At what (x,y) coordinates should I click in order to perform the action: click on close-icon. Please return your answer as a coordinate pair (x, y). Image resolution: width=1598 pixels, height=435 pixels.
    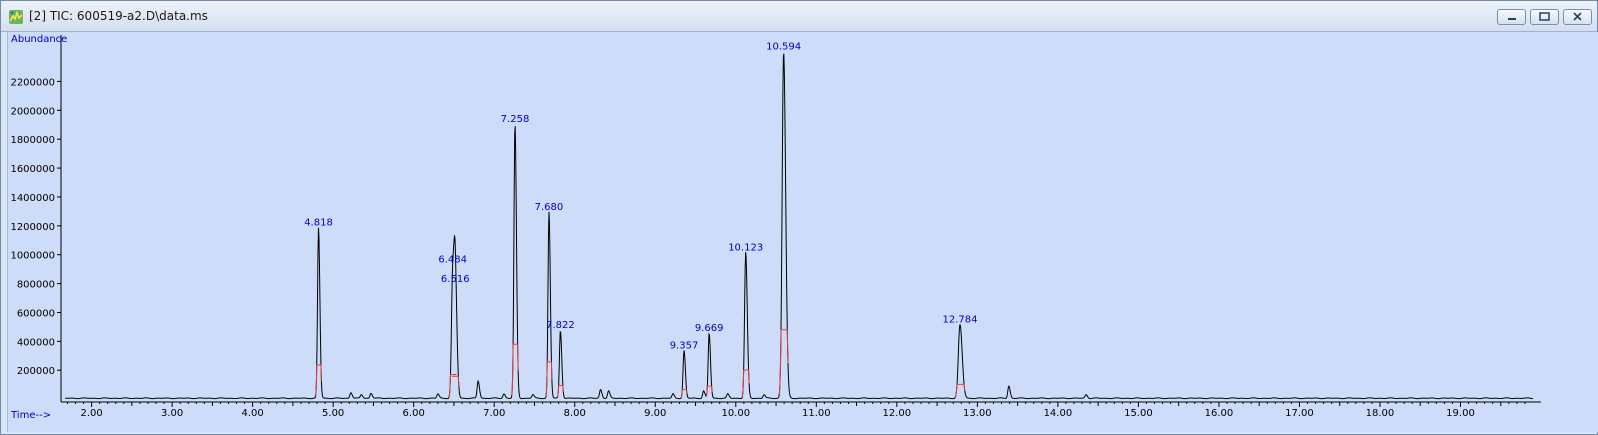
    Looking at the image, I should click on (1577, 16).